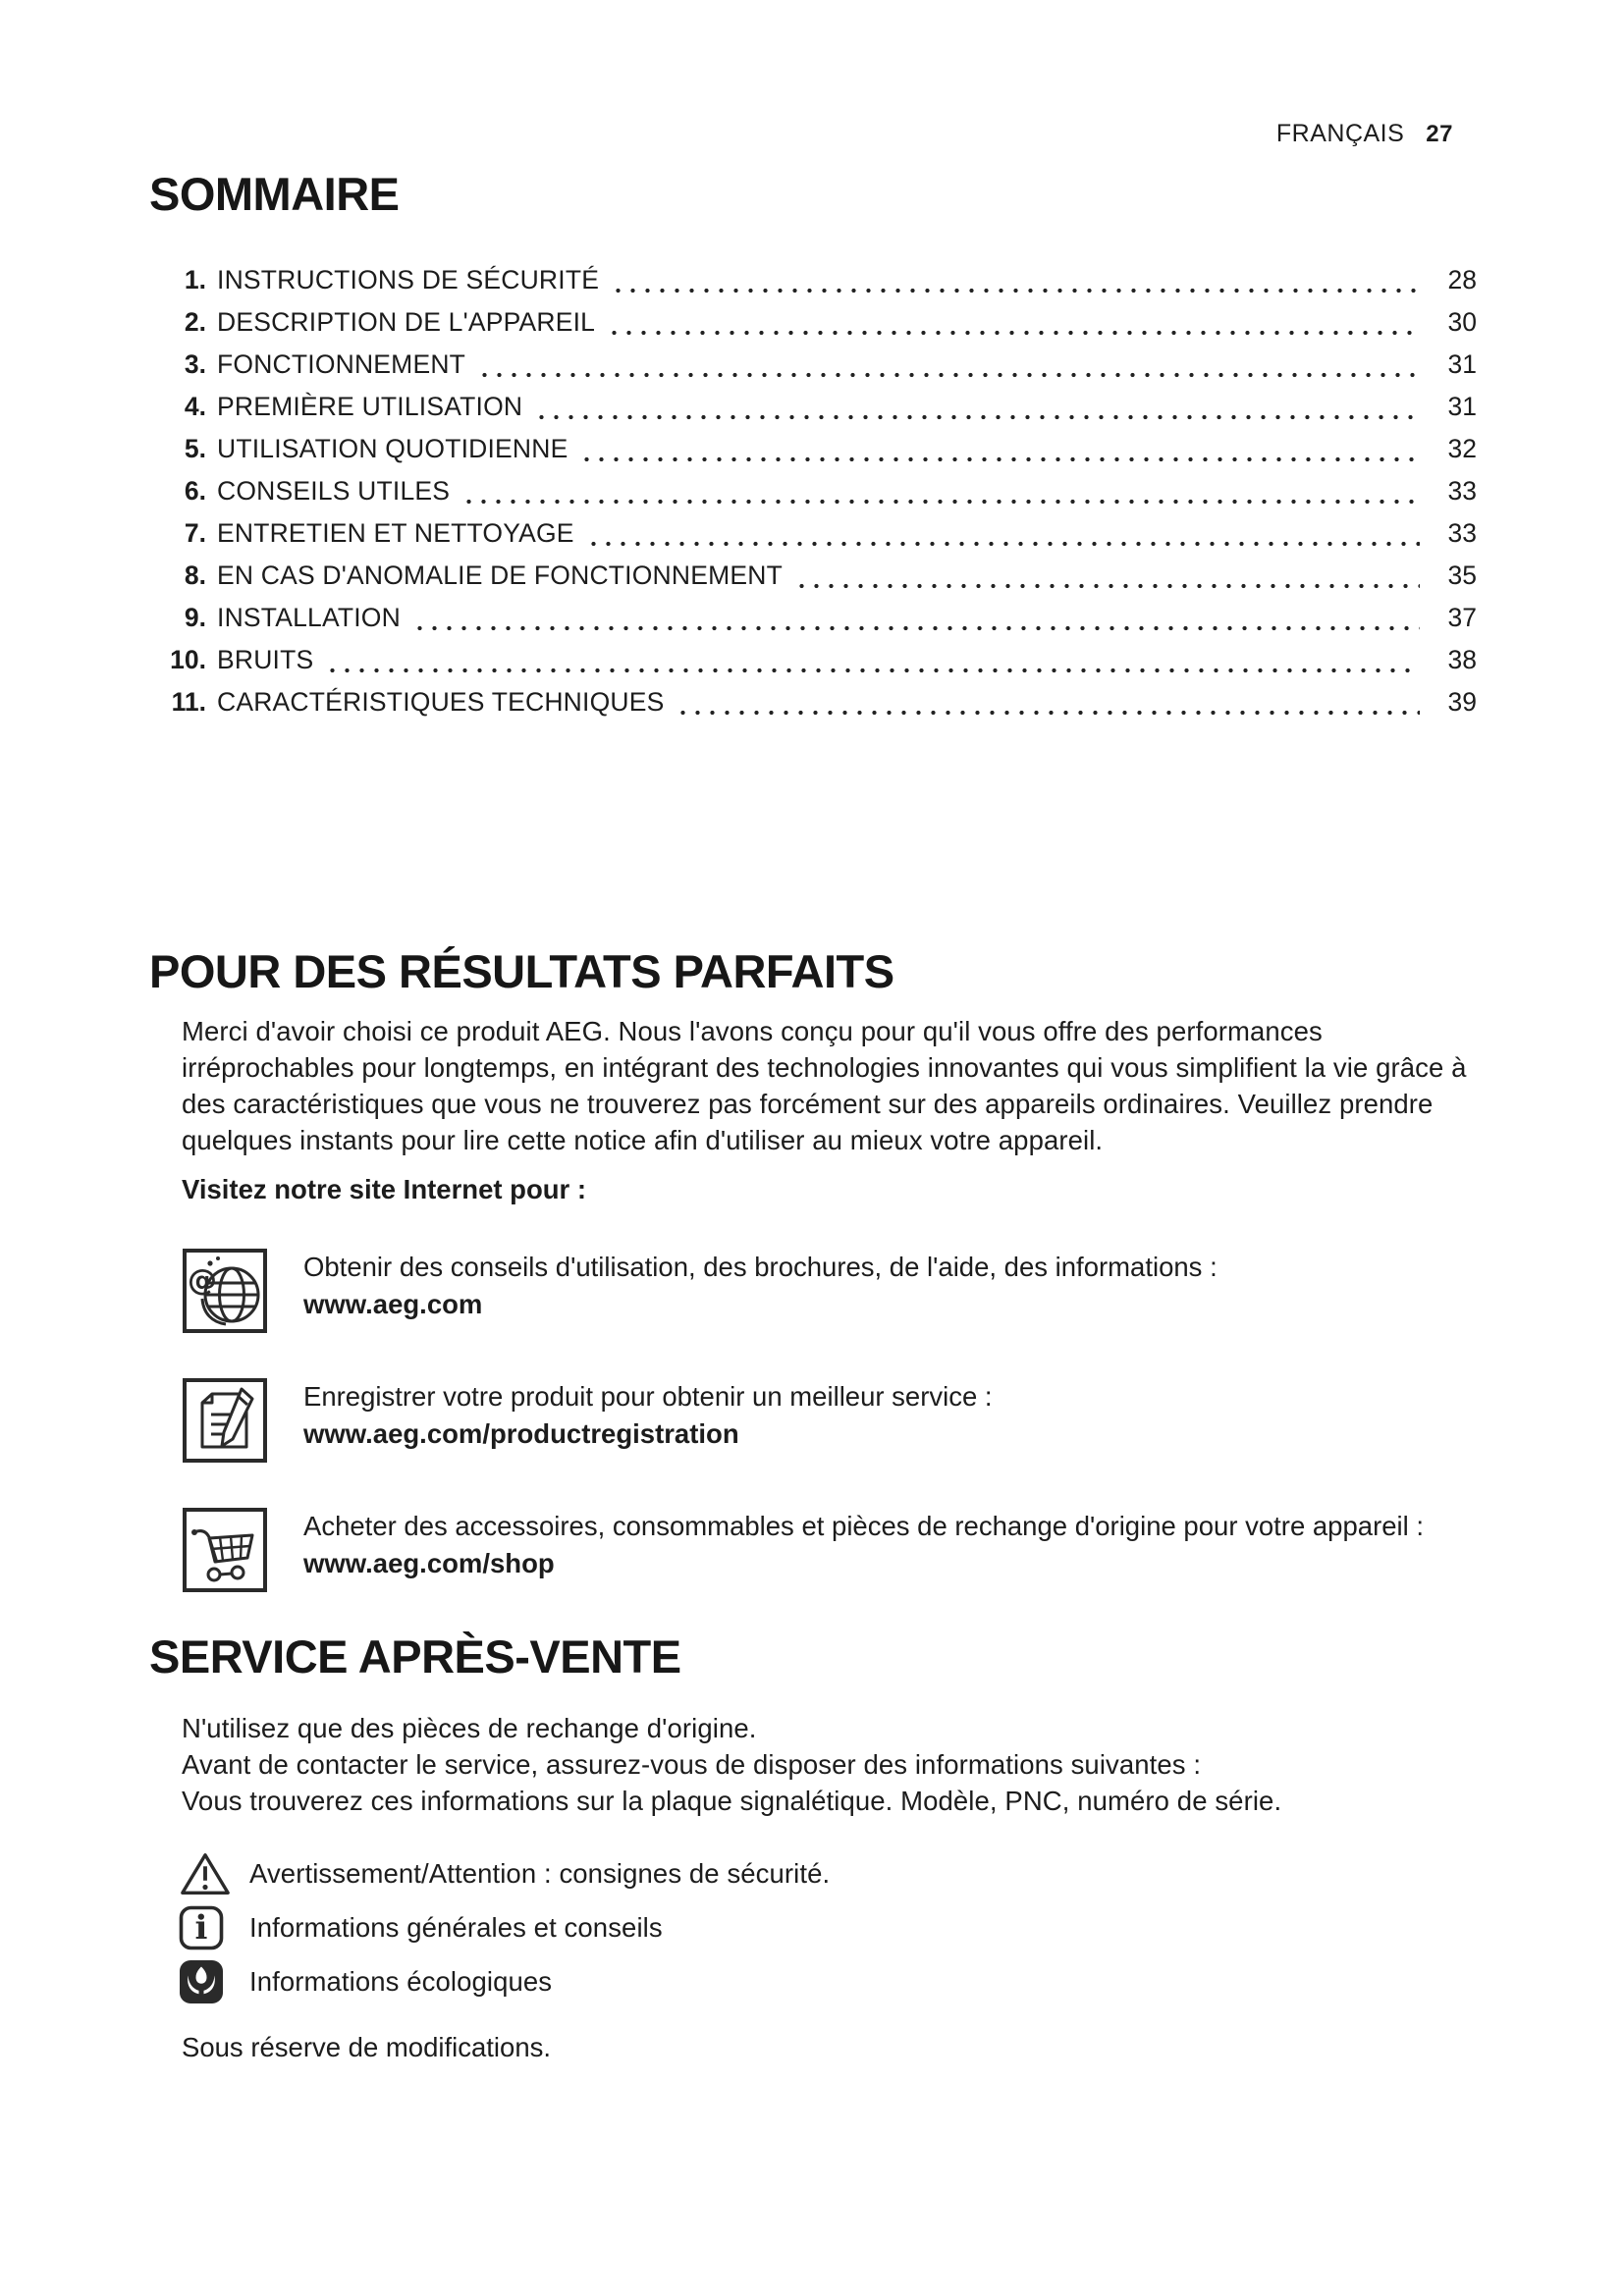 The width and height of the screenshot is (1624, 2296). Describe the element at coordinates (395, 533) in the screenshot. I see `toc-entry-label: ENTRETIEN ET NETTOYAGE` at that location.